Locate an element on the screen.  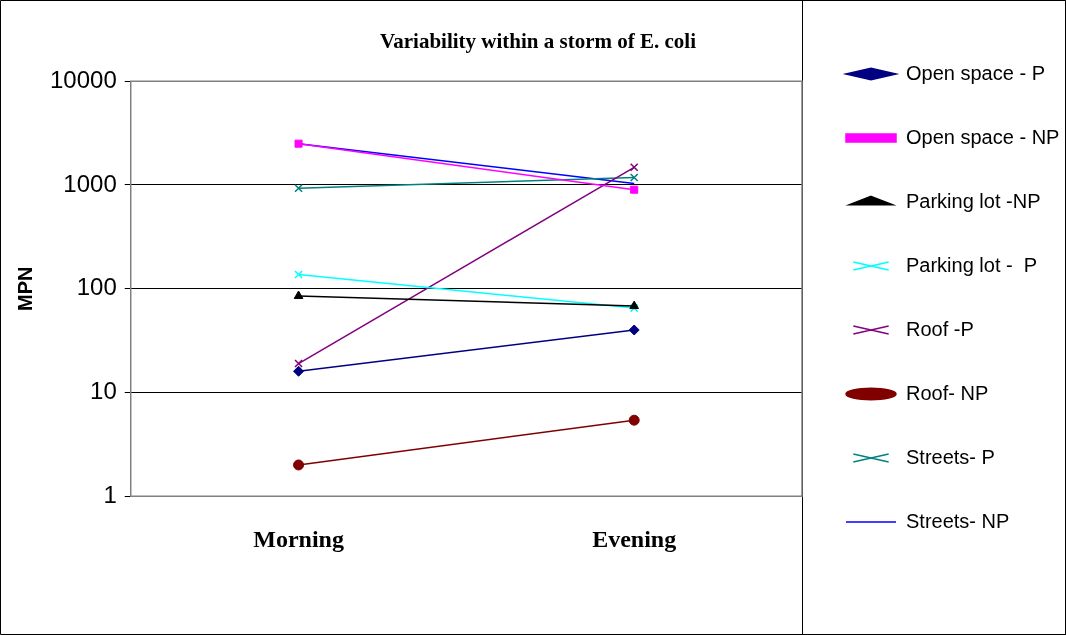
y-tick-label: 1000 is located at coordinates (90, 183).